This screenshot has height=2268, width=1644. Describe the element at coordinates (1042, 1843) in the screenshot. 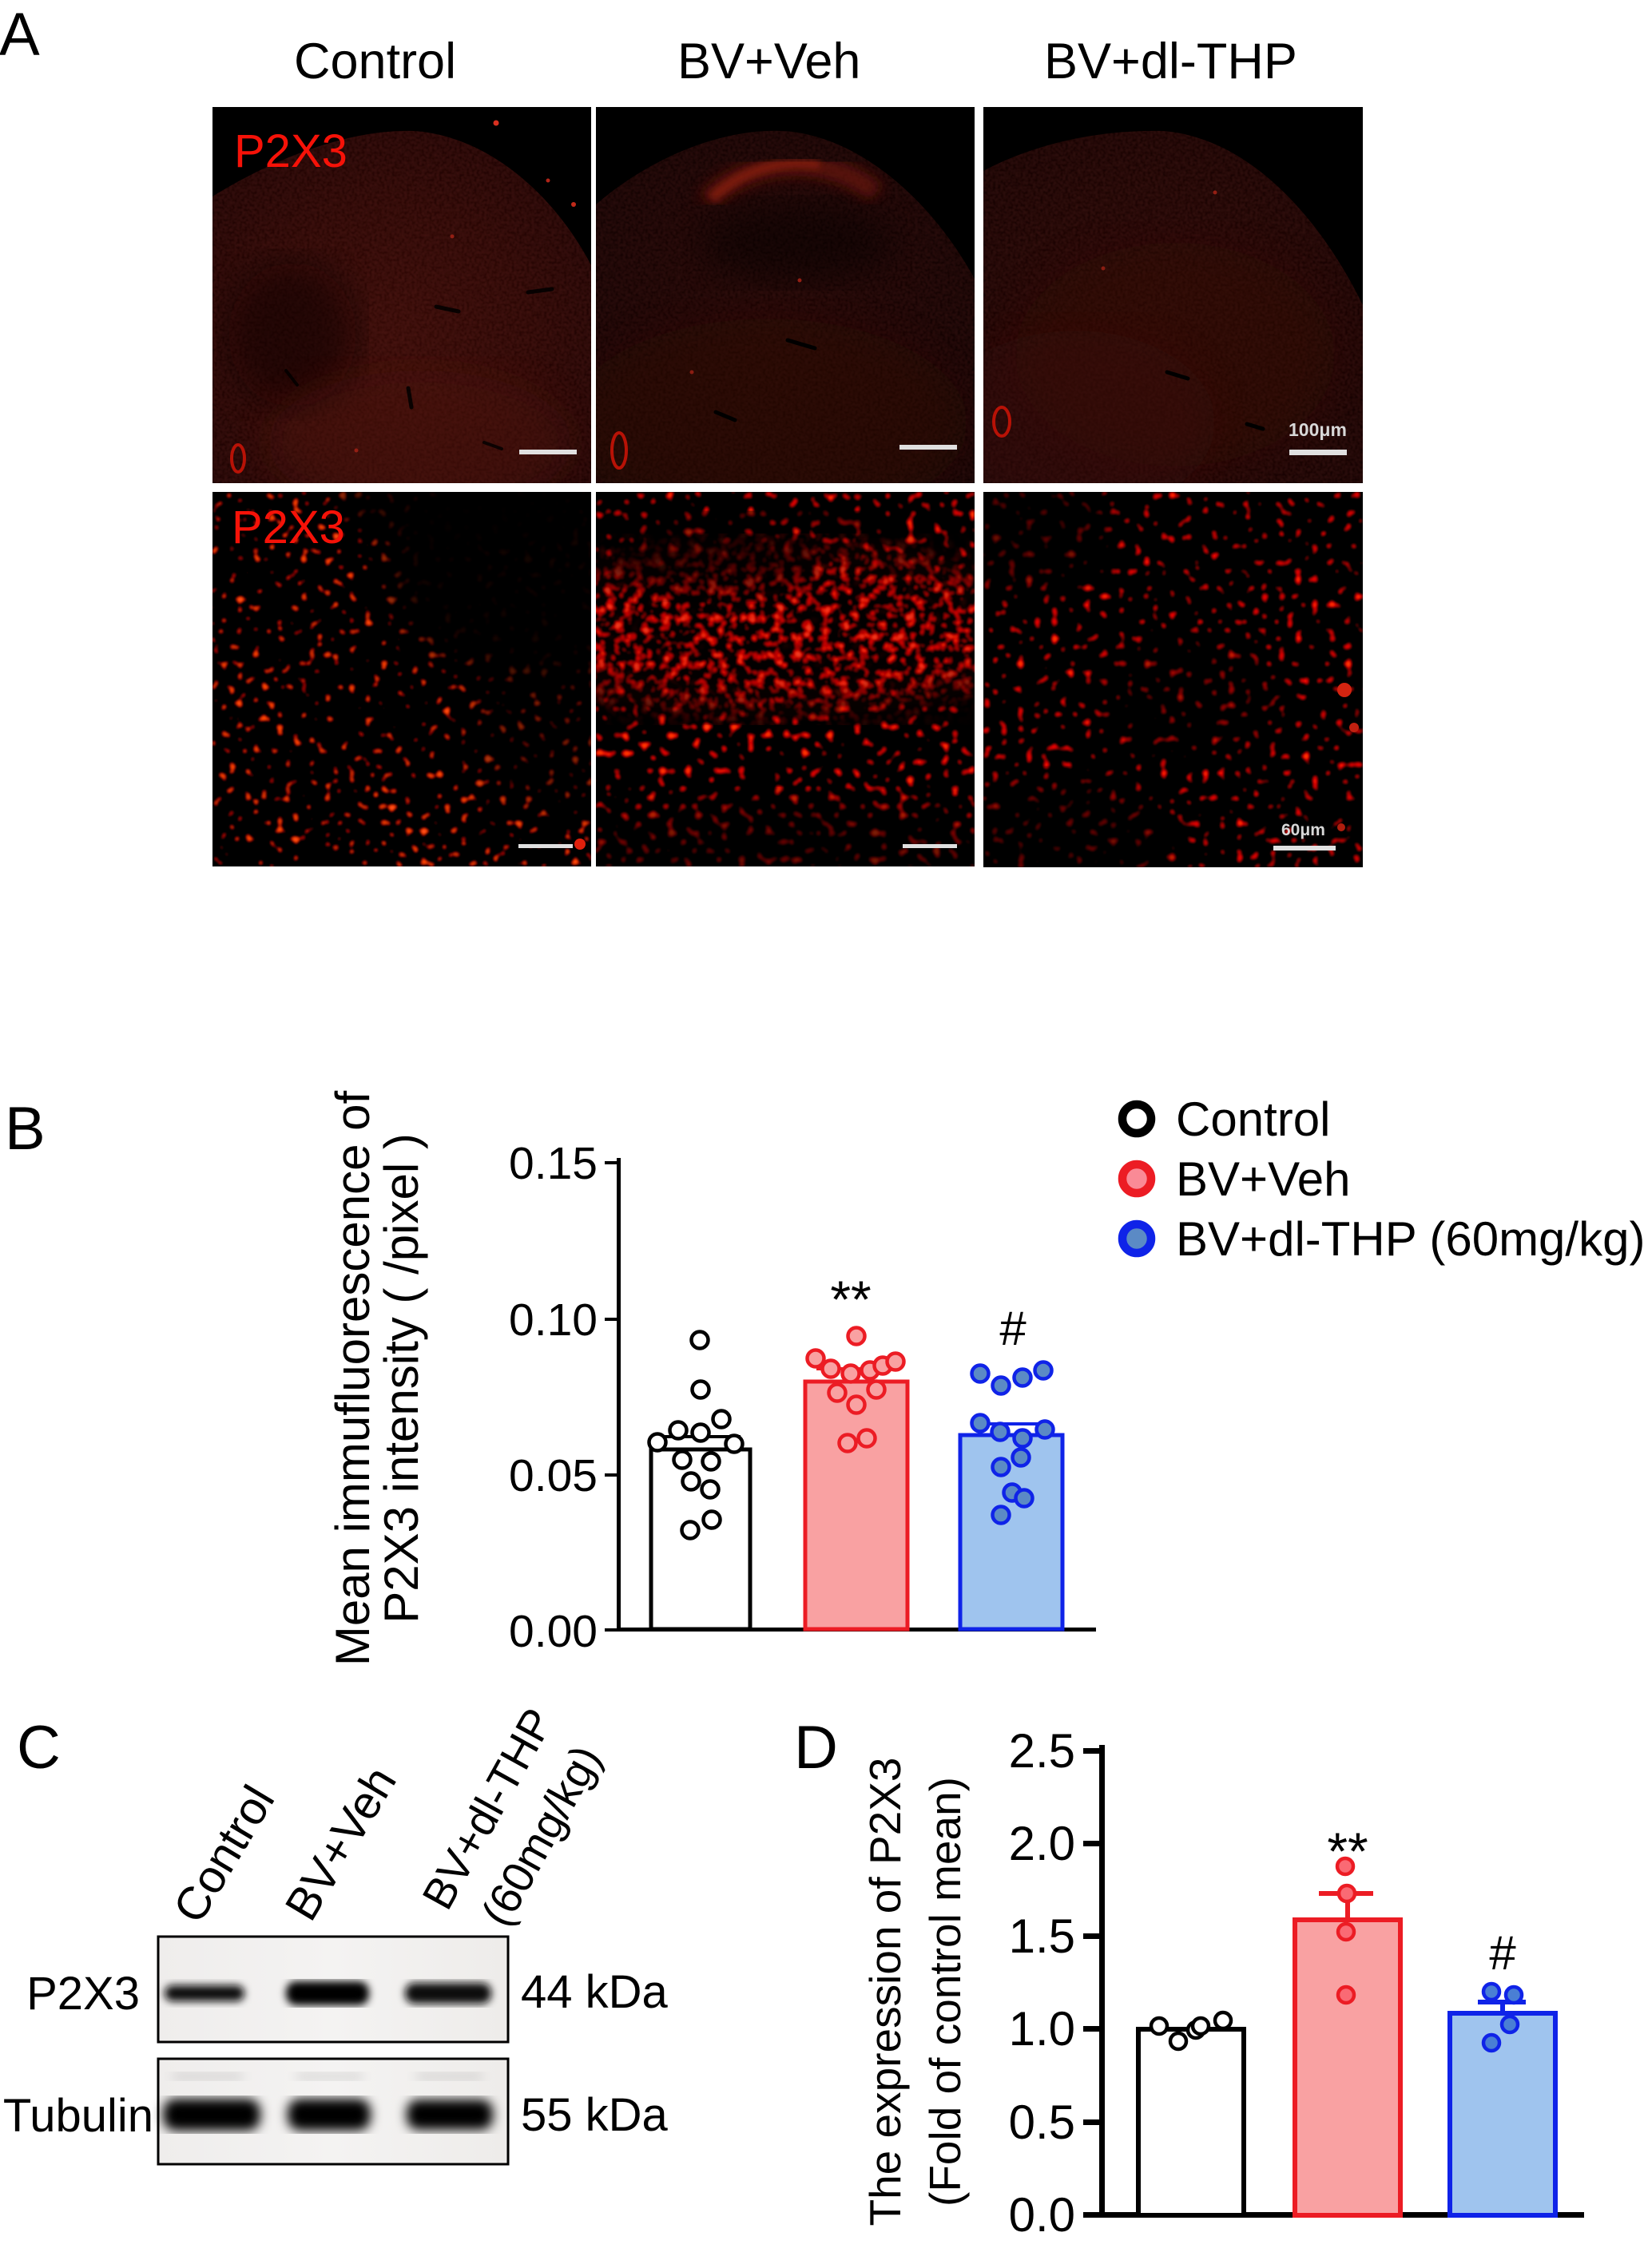

I see `svg-text: 2.0` at that location.